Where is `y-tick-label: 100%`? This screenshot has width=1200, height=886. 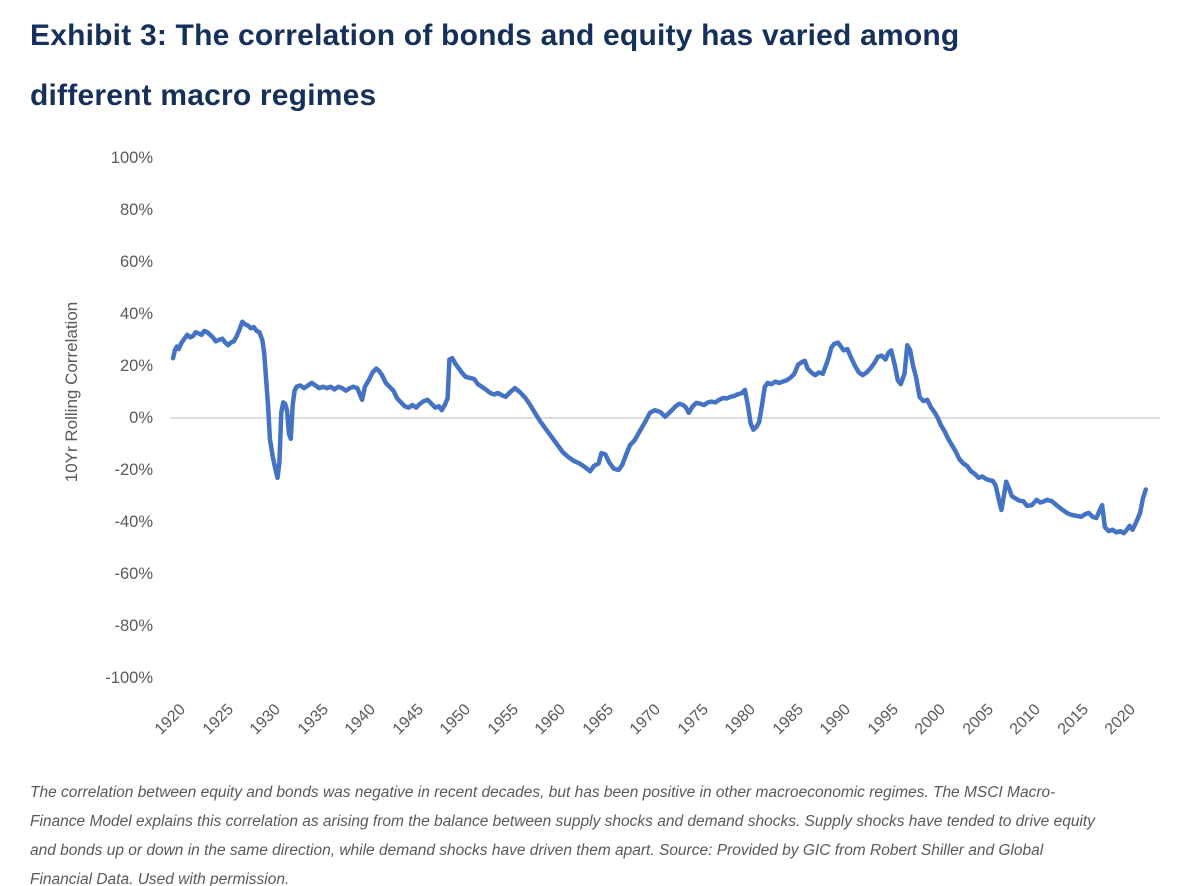 y-tick-label: 100% is located at coordinates (131, 158).